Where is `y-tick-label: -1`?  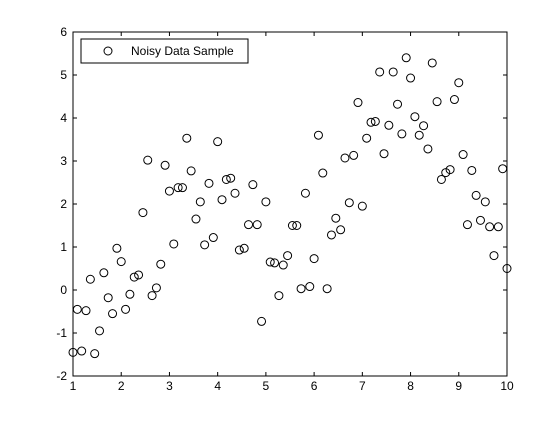 y-tick-label: -1 is located at coordinates (61, 333).